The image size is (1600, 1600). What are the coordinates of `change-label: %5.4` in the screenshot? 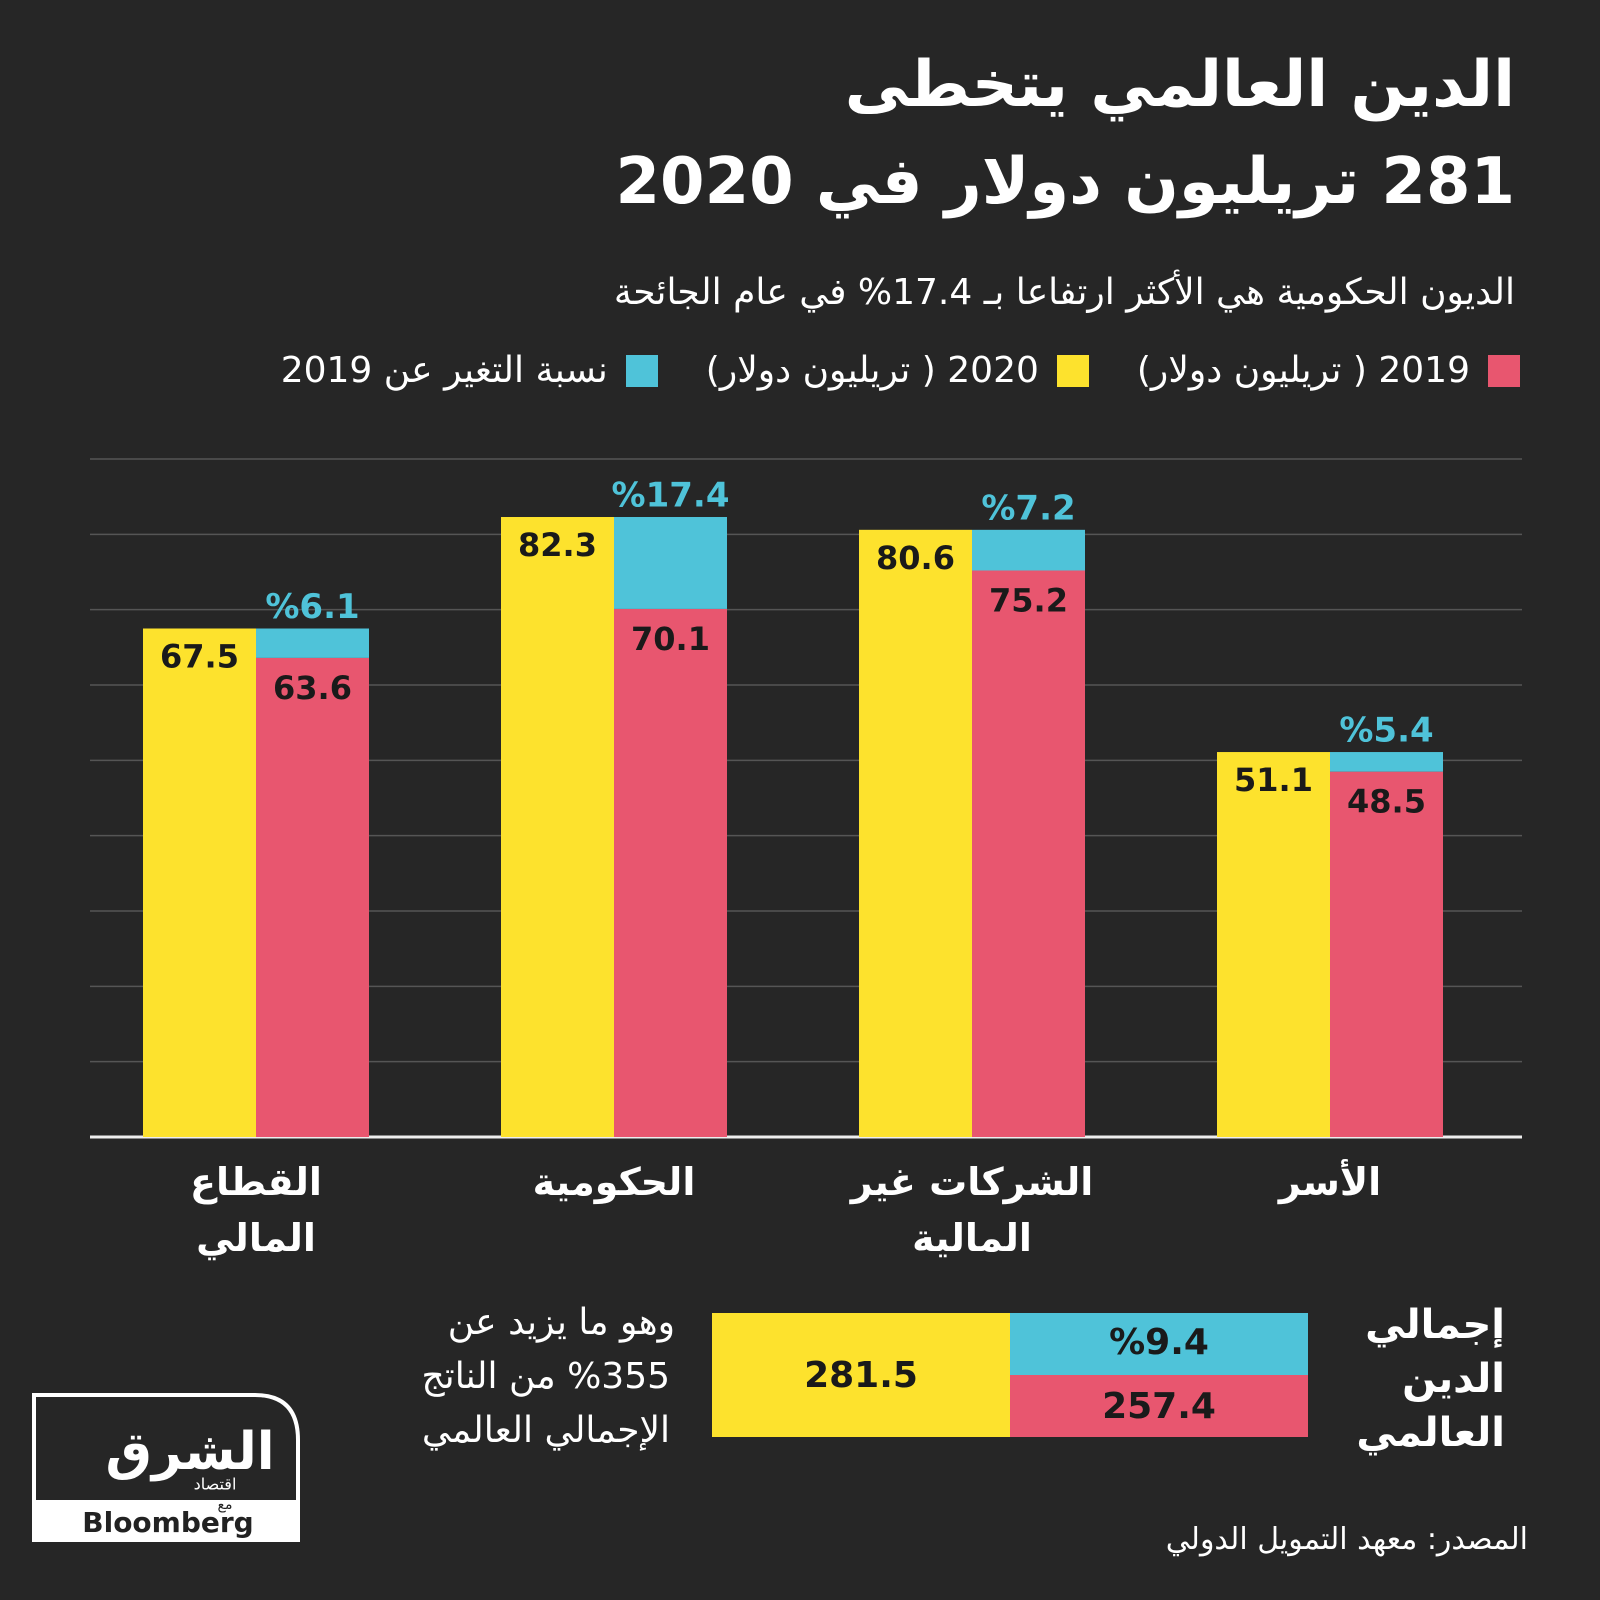 It's located at (1386, 731).